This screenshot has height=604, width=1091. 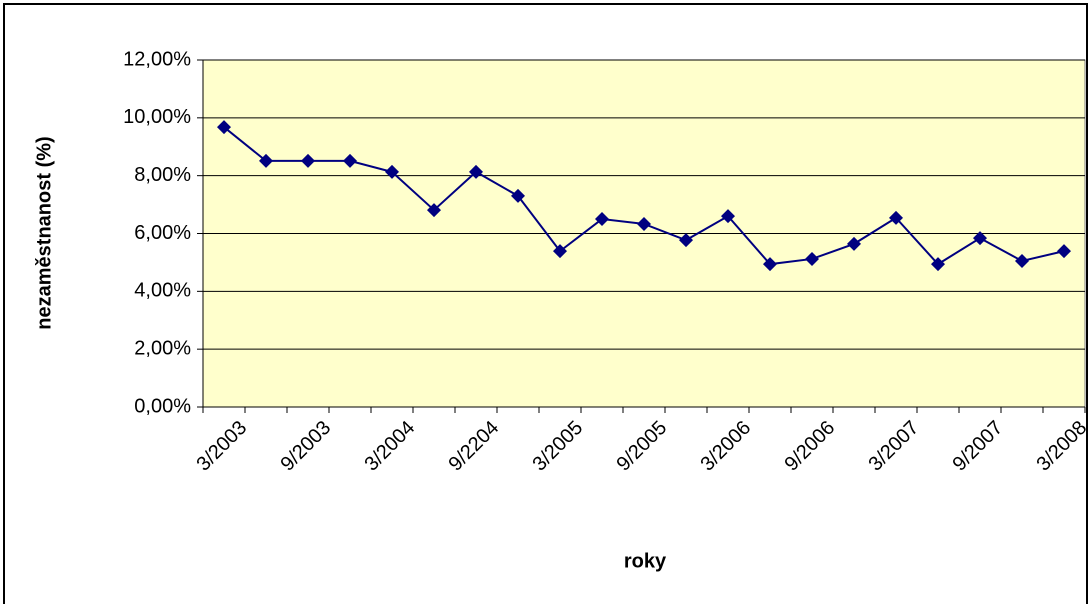 I want to click on x-axis-title: roky, so click(x=645, y=561).